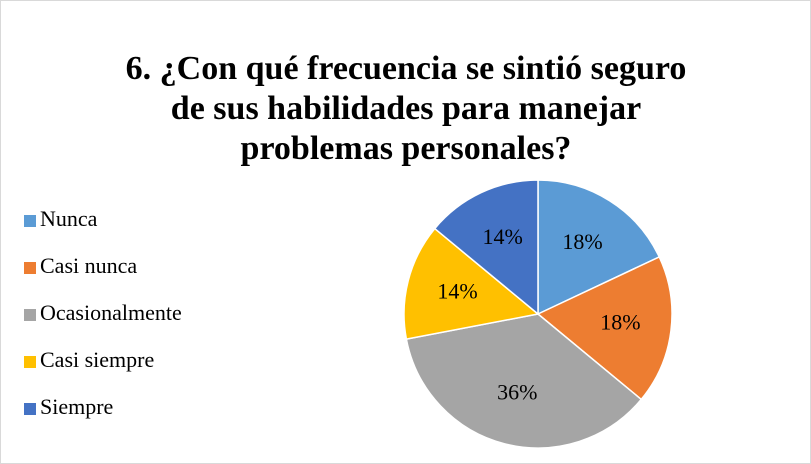 The width and height of the screenshot is (811, 464). I want to click on legend-label: Ocasionalmente, so click(111, 312).